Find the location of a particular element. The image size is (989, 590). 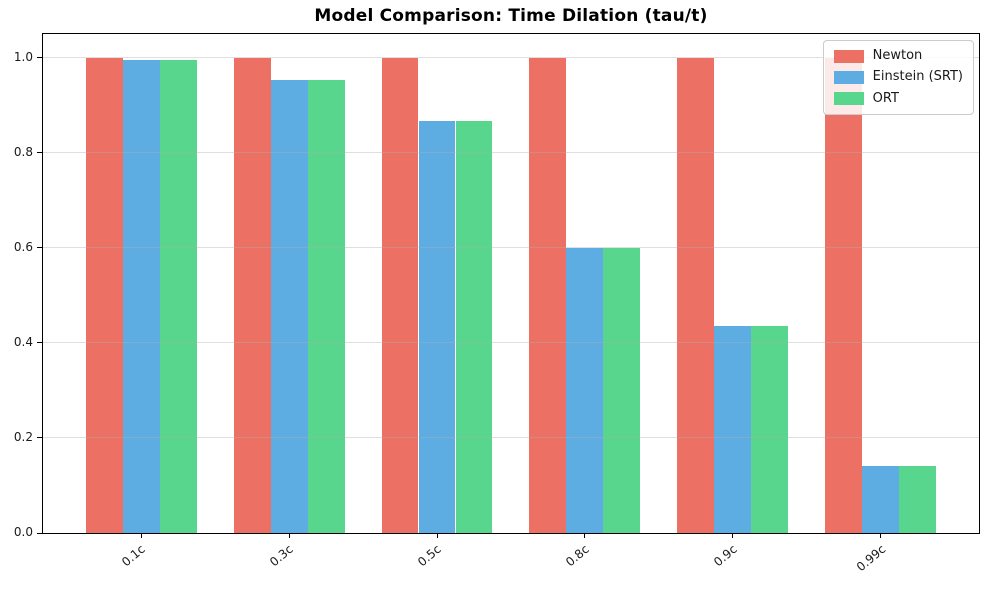

ytick-label-0.0: 0.0 is located at coordinates (23, 532).